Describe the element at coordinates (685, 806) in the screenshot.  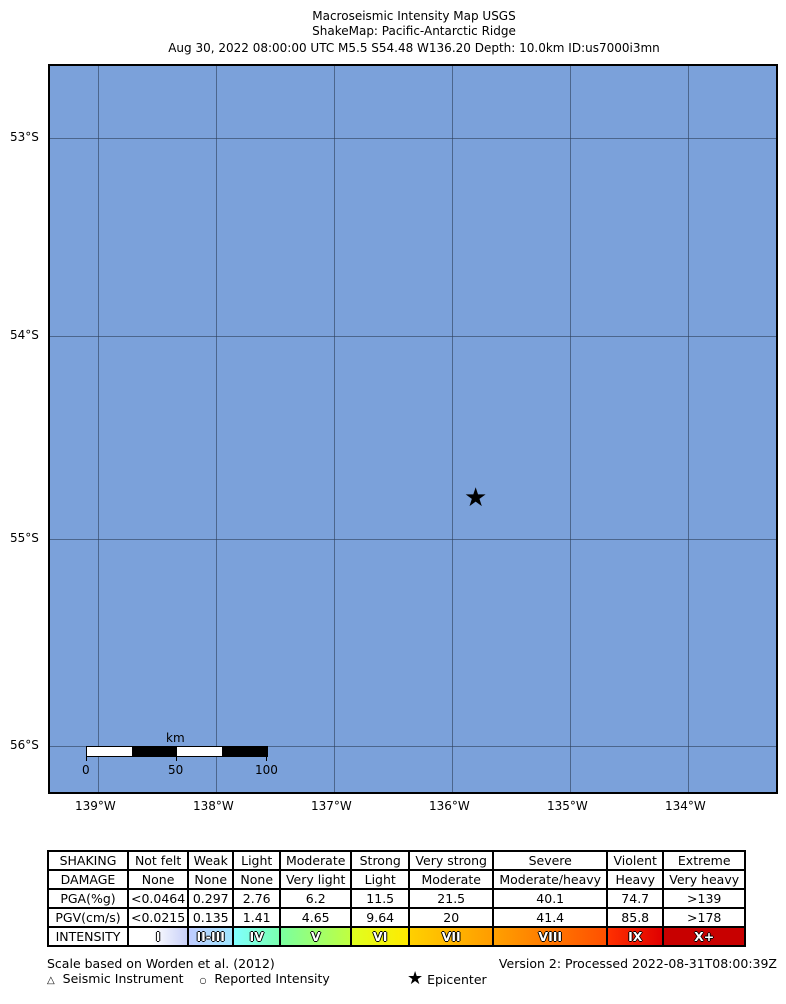
I see `lon-label: 134°W` at that location.